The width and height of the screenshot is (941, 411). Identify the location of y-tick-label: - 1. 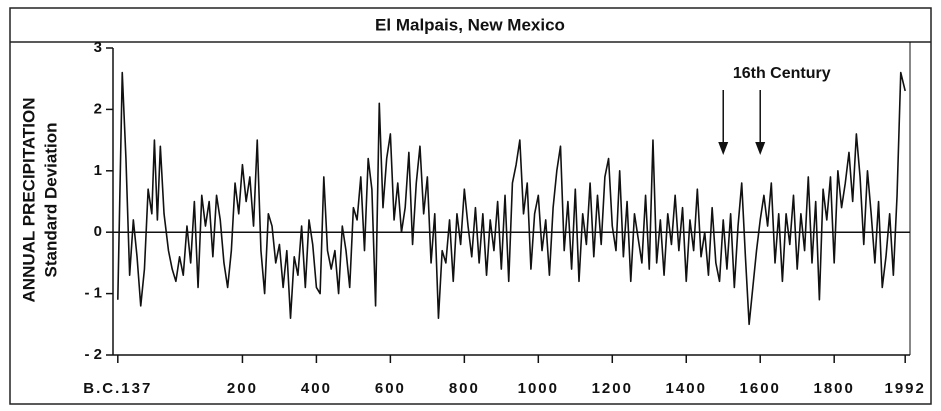
(93, 293).